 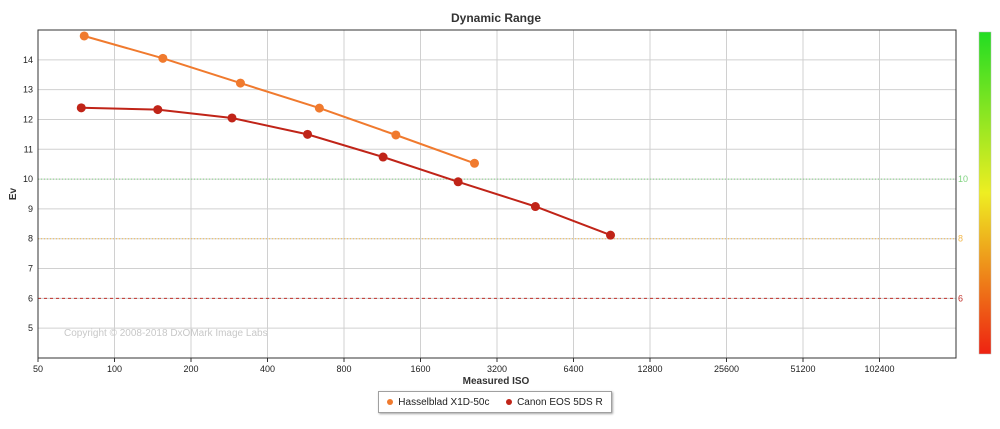 What do you see at coordinates (30, 269) in the screenshot?
I see `y-tick-label: 7` at bounding box center [30, 269].